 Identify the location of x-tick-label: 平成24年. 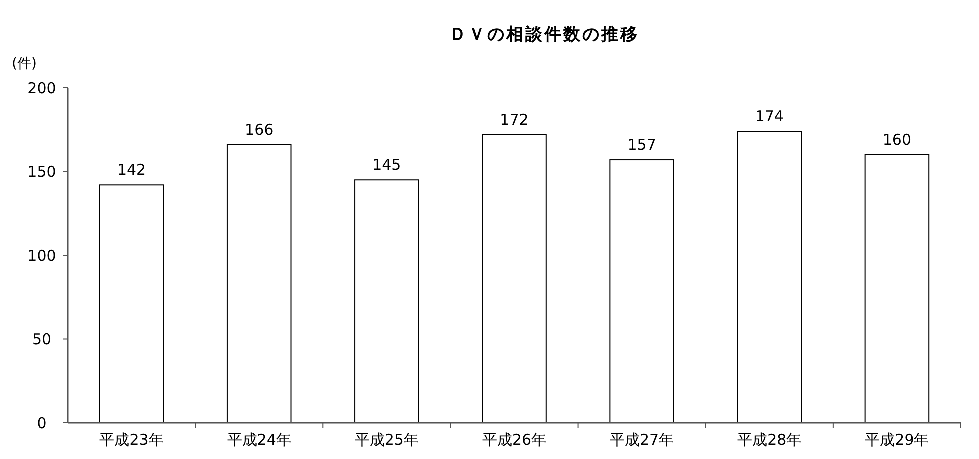
(259, 440).